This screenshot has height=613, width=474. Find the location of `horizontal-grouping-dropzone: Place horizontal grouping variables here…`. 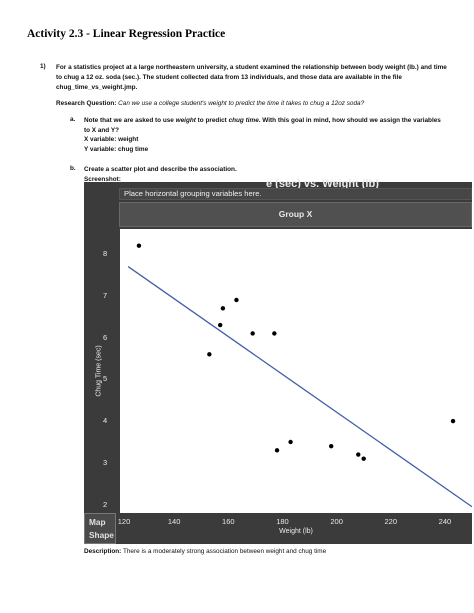

horizontal-grouping-dropzone: Place horizontal grouping variables here… is located at coordinates (295, 194).